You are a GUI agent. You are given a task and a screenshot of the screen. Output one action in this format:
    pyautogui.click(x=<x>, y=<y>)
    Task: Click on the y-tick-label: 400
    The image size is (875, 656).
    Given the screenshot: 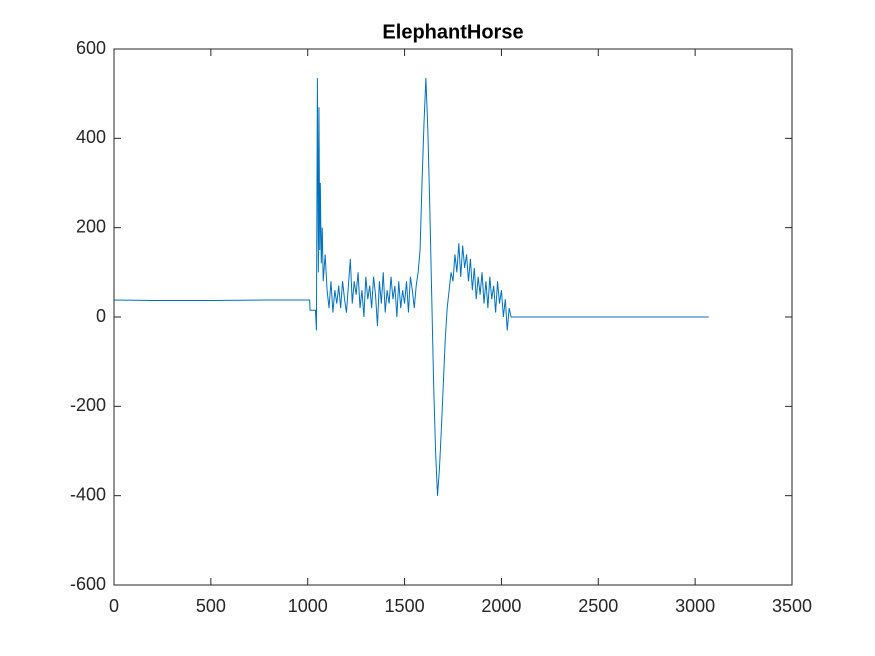 What is the action you would take?
    pyautogui.click(x=91, y=137)
    